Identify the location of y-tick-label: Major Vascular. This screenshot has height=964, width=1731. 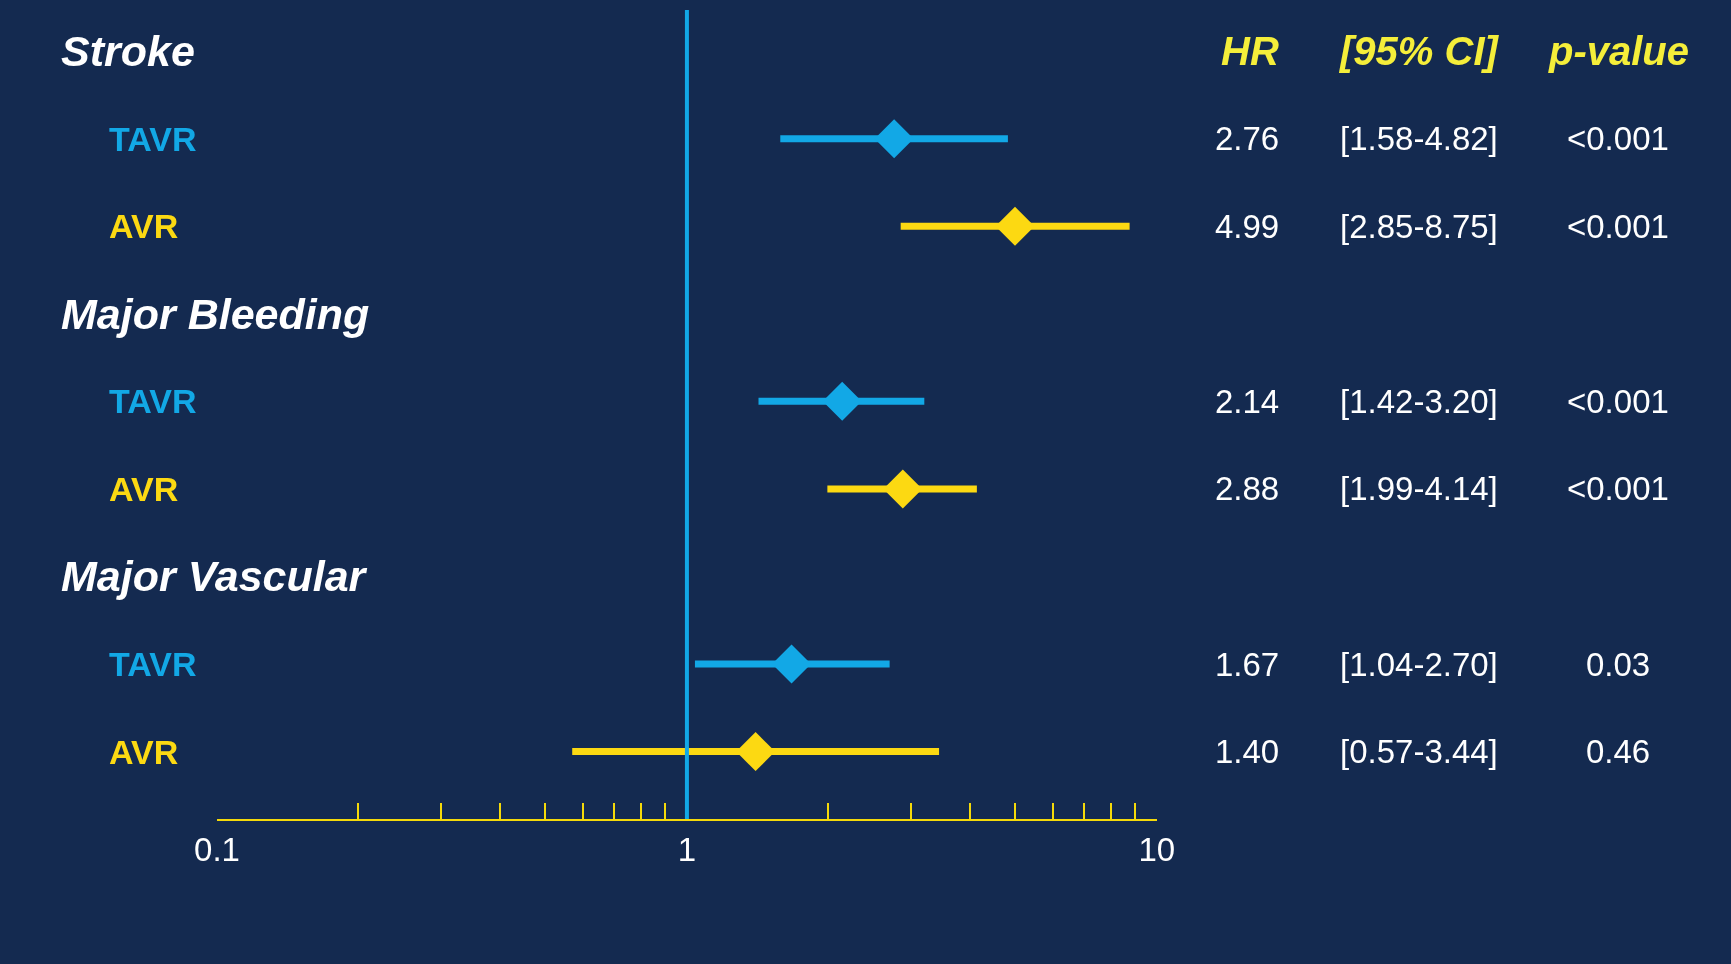
(214, 576).